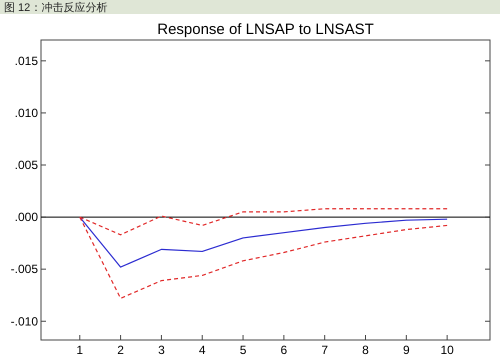  What do you see at coordinates (26, 217) in the screenshot?
I see `y-tick-label: .000` at bounding box center [26, 217].